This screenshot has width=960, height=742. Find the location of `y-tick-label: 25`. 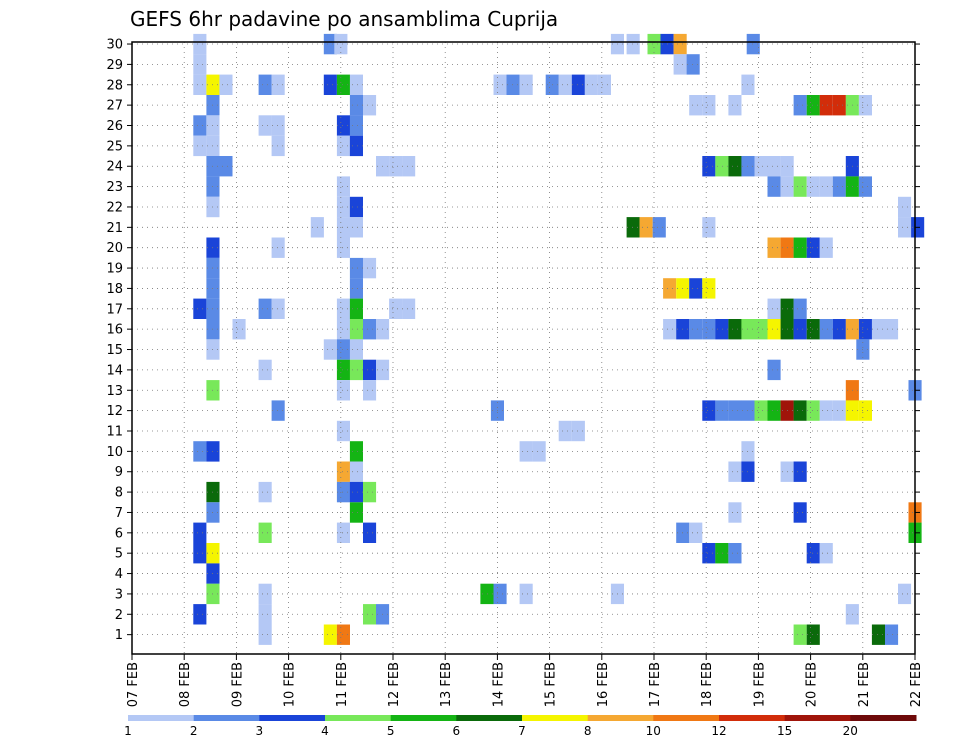

y-tick-label: 25 is located at coordinates (114, 146).